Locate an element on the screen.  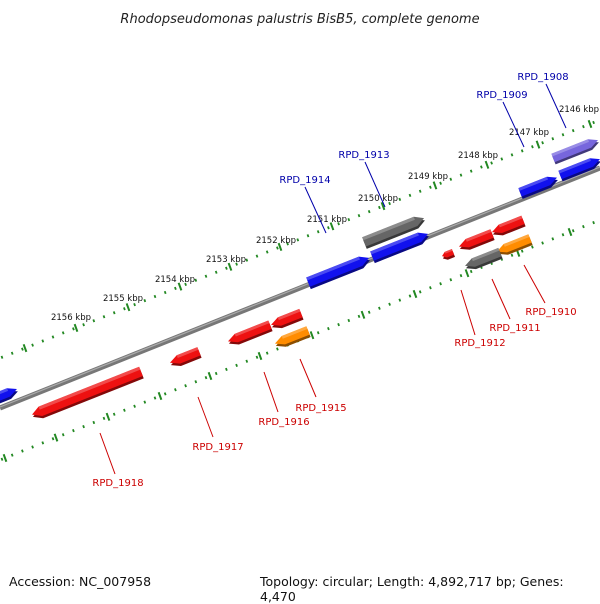
gene-label-rpd_1908: RPD_1908 is located at coordinates (542, 77).